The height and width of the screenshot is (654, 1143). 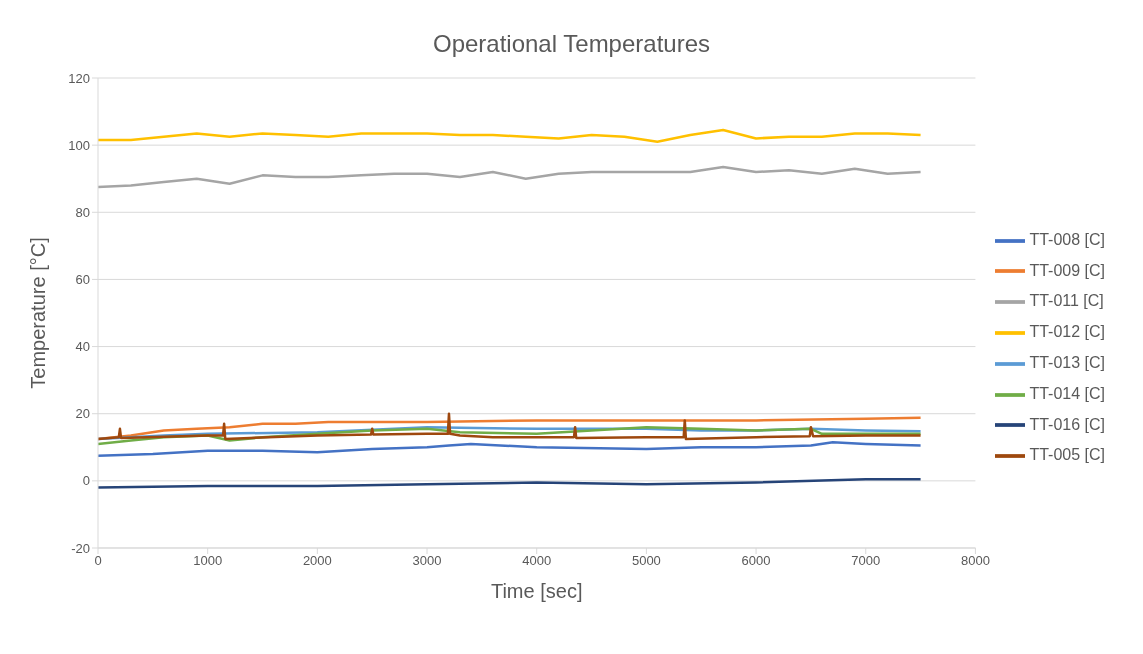 I want to click on legend-label: TT-009 [C], so click(x=1067, y=270).